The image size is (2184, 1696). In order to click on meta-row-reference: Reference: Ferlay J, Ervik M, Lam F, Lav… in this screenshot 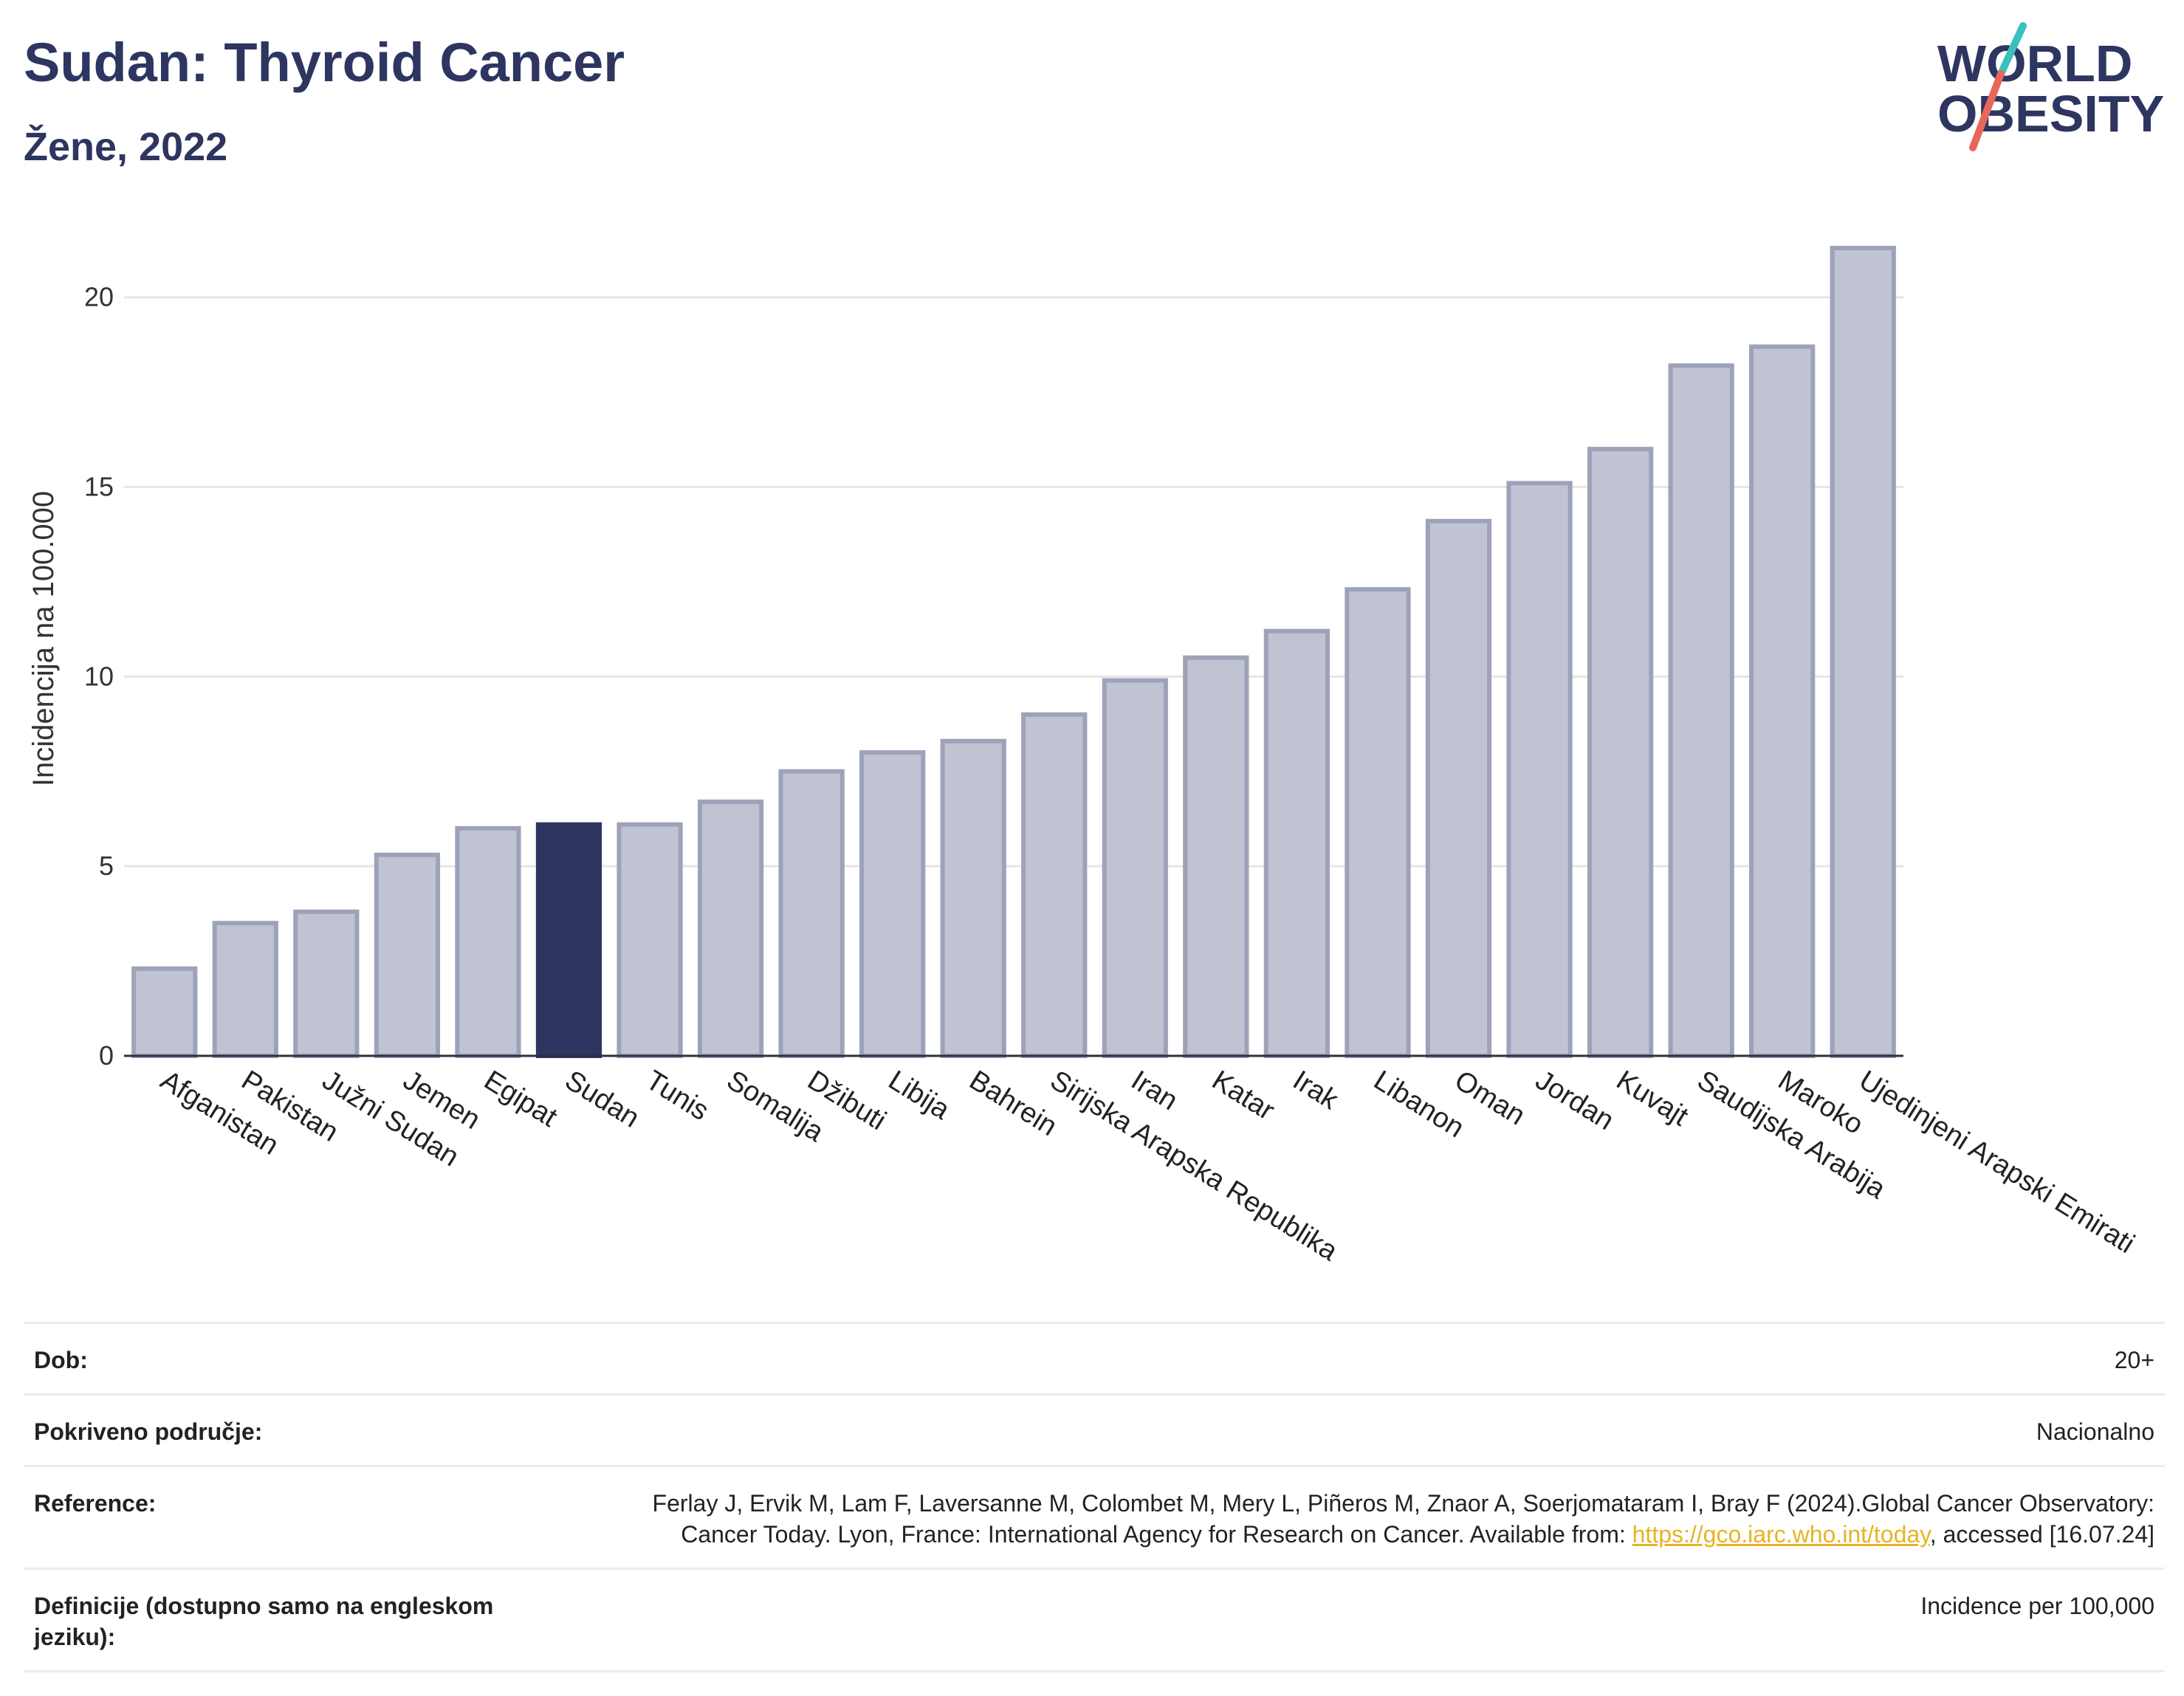, I will do `click(1095, 1517)`.